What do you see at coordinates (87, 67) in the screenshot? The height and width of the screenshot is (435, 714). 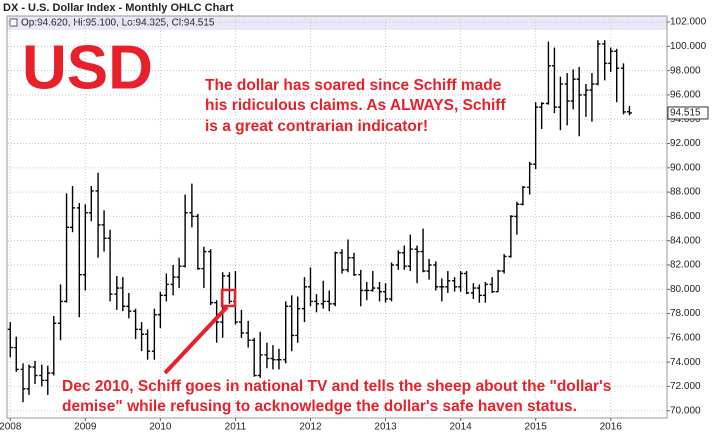 I see `big-label: USD` at bounding box center [87, 67].